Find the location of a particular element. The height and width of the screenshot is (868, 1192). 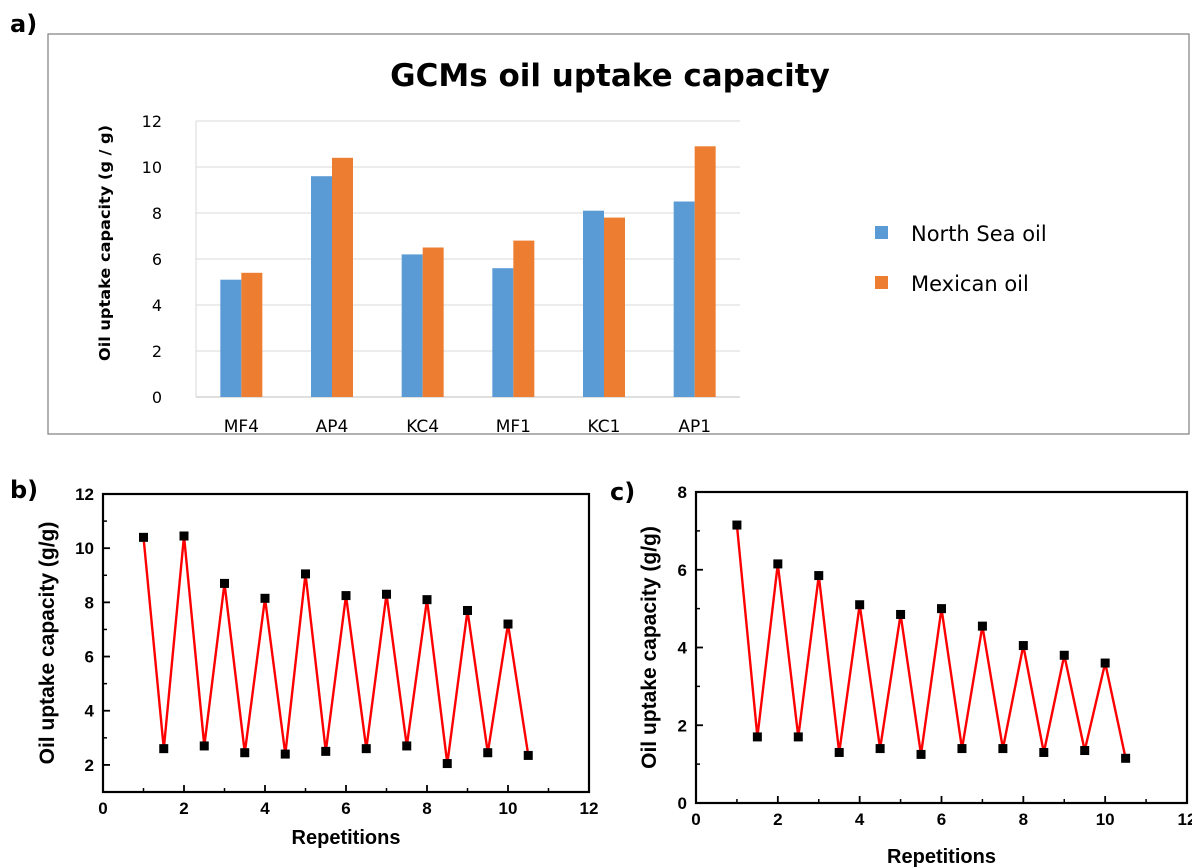

bar-mexican-mf4 is located at coordinates (252, 334).